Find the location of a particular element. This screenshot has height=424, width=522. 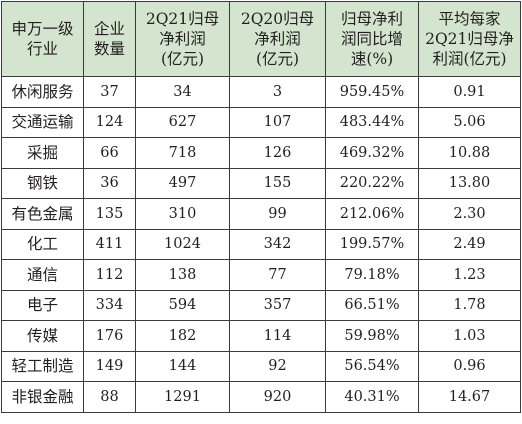

cell-avg-profit: 0.91 is located at coordinates (469, 92).